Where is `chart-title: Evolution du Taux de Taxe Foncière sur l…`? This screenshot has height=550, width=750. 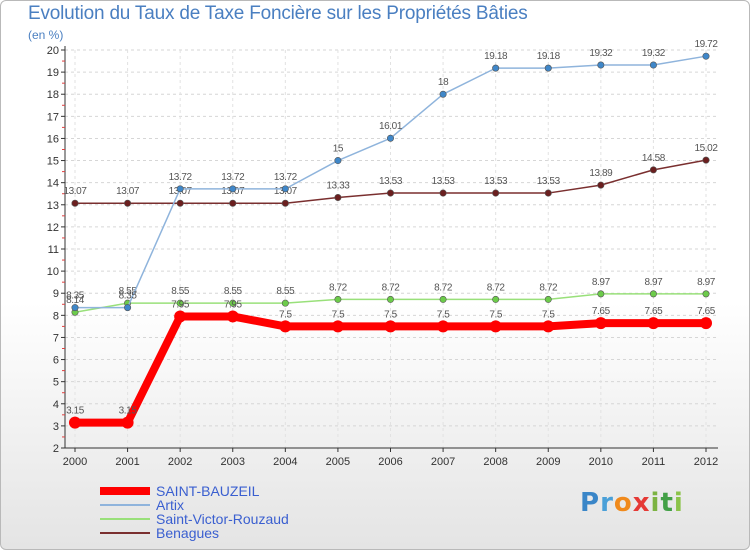
chart-title: Evolution du Taux de Taxe Foncière sur l… is located at coordinates (278, 13).